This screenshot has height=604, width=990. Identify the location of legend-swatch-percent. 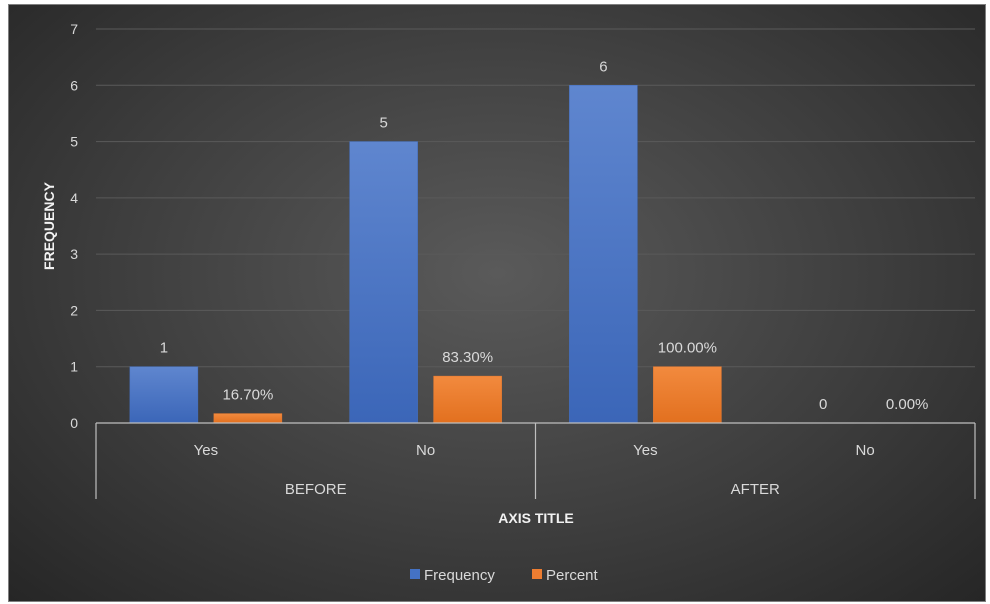
(537, 574).